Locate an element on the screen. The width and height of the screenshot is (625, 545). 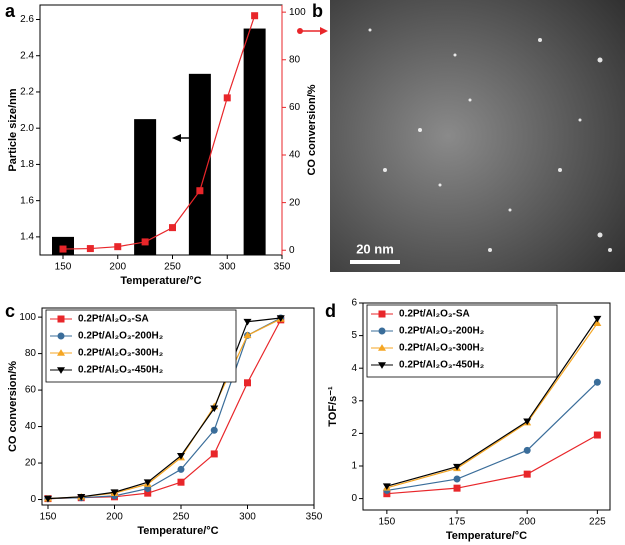
y-tick-label: 80 is located at coordinates (31, 353).